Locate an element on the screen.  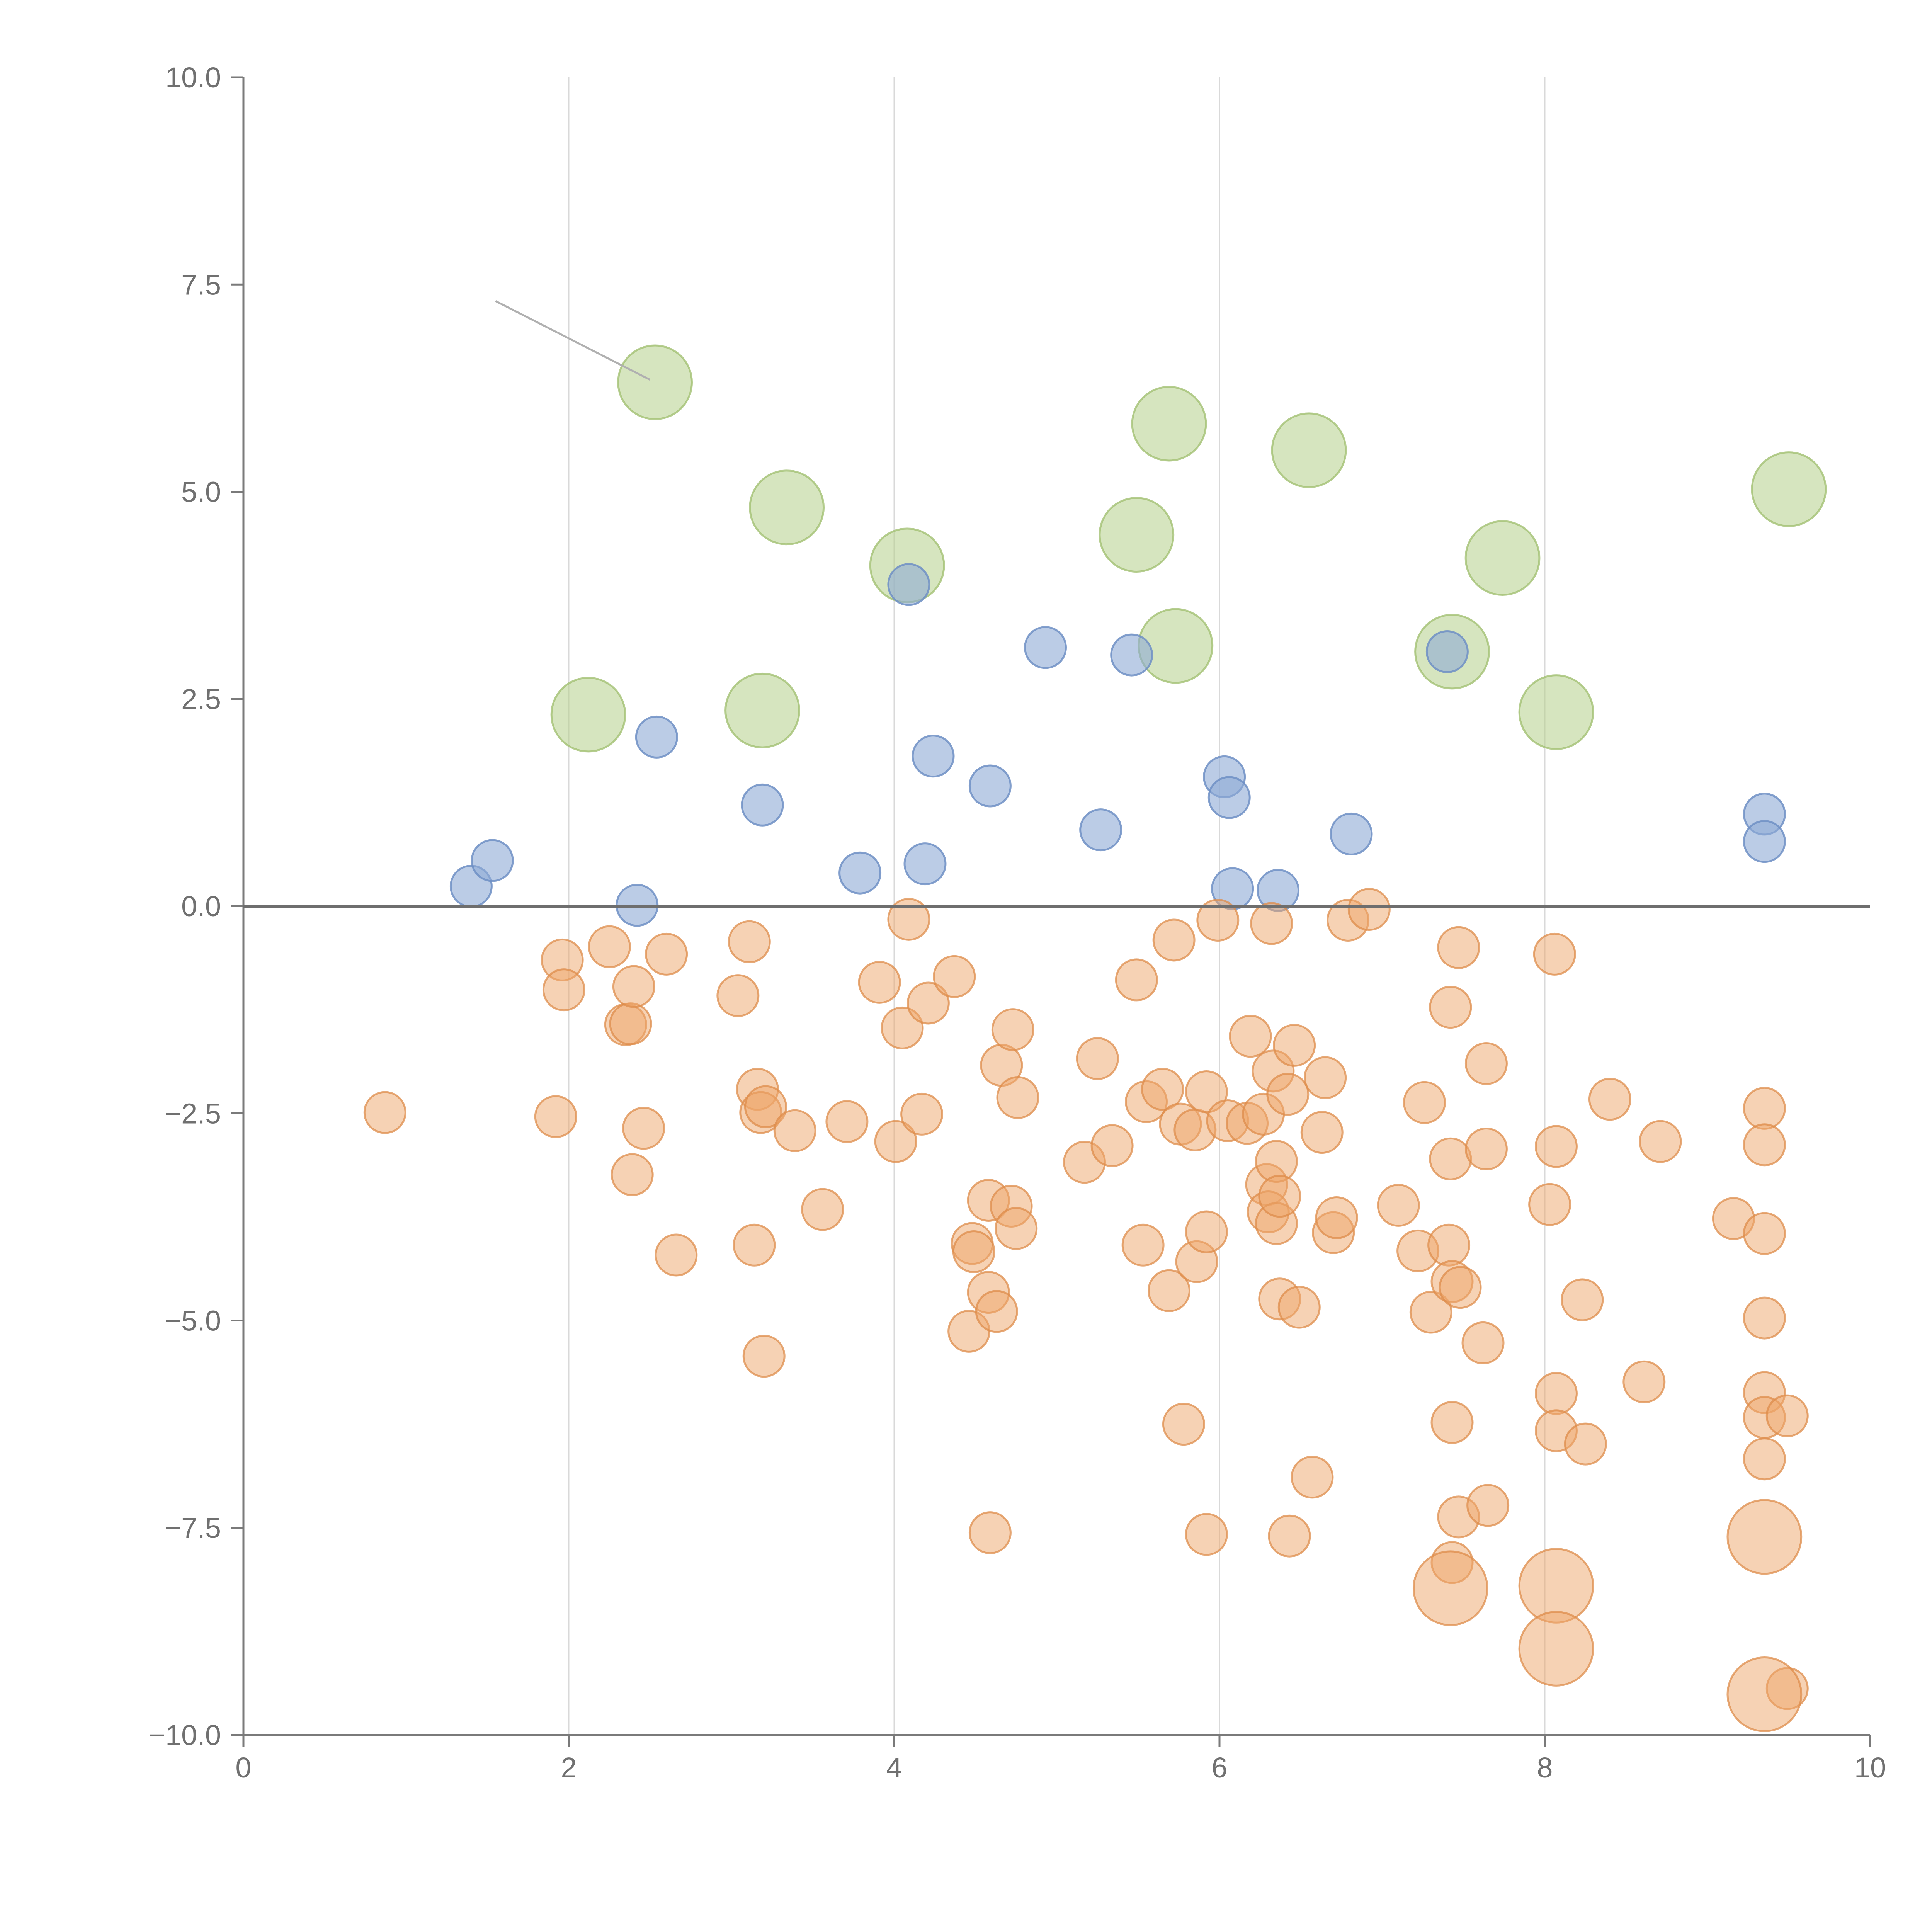
y-tick-label: 2.5 is located at coordinates (201, 699).